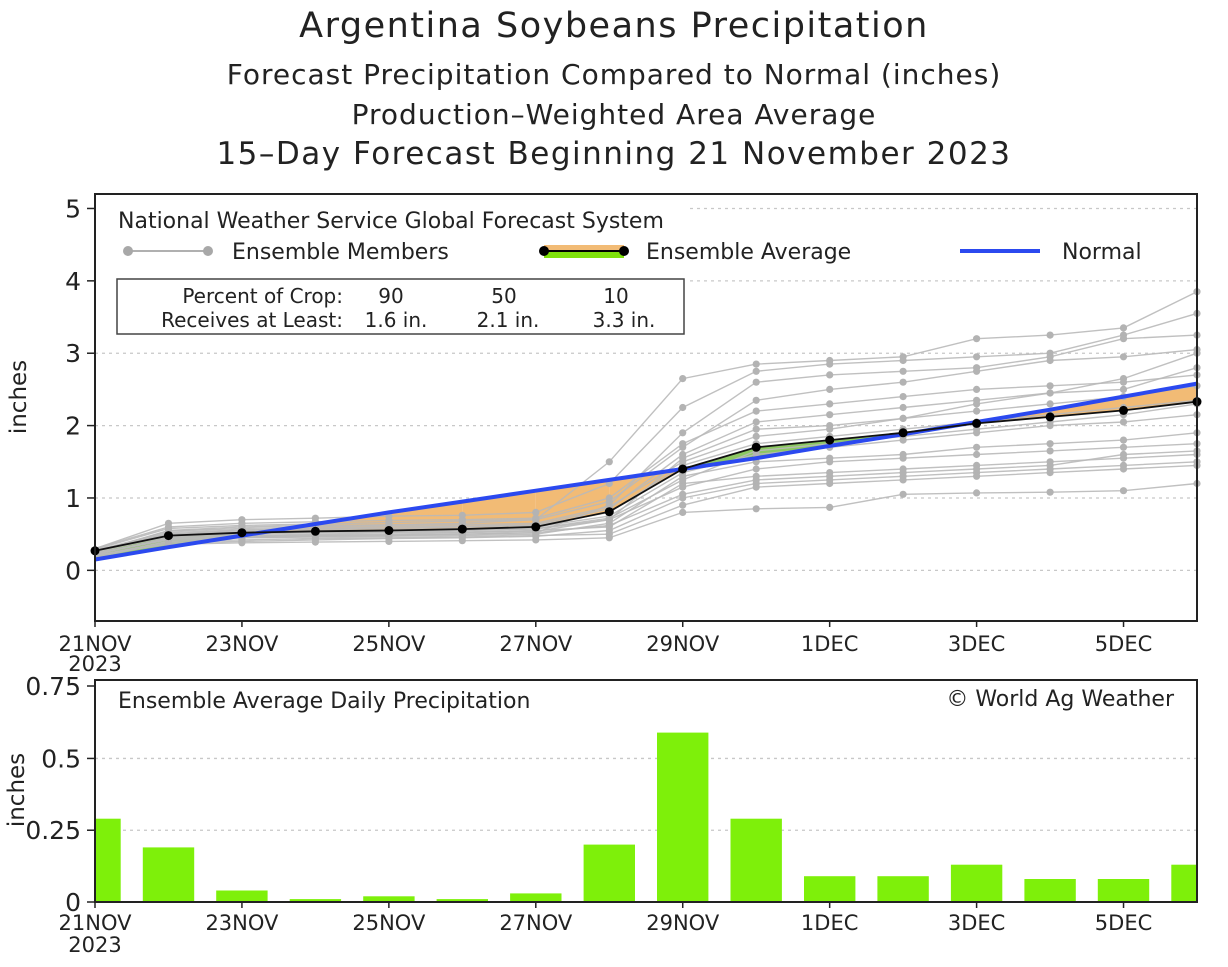 This screenshot has height=967, width=1228. What do you see at coordinates (80, 389) in the screenshot?
I see `top-y-ticks: 0 1 2 3 4 5` at bounding box center [80, 389].